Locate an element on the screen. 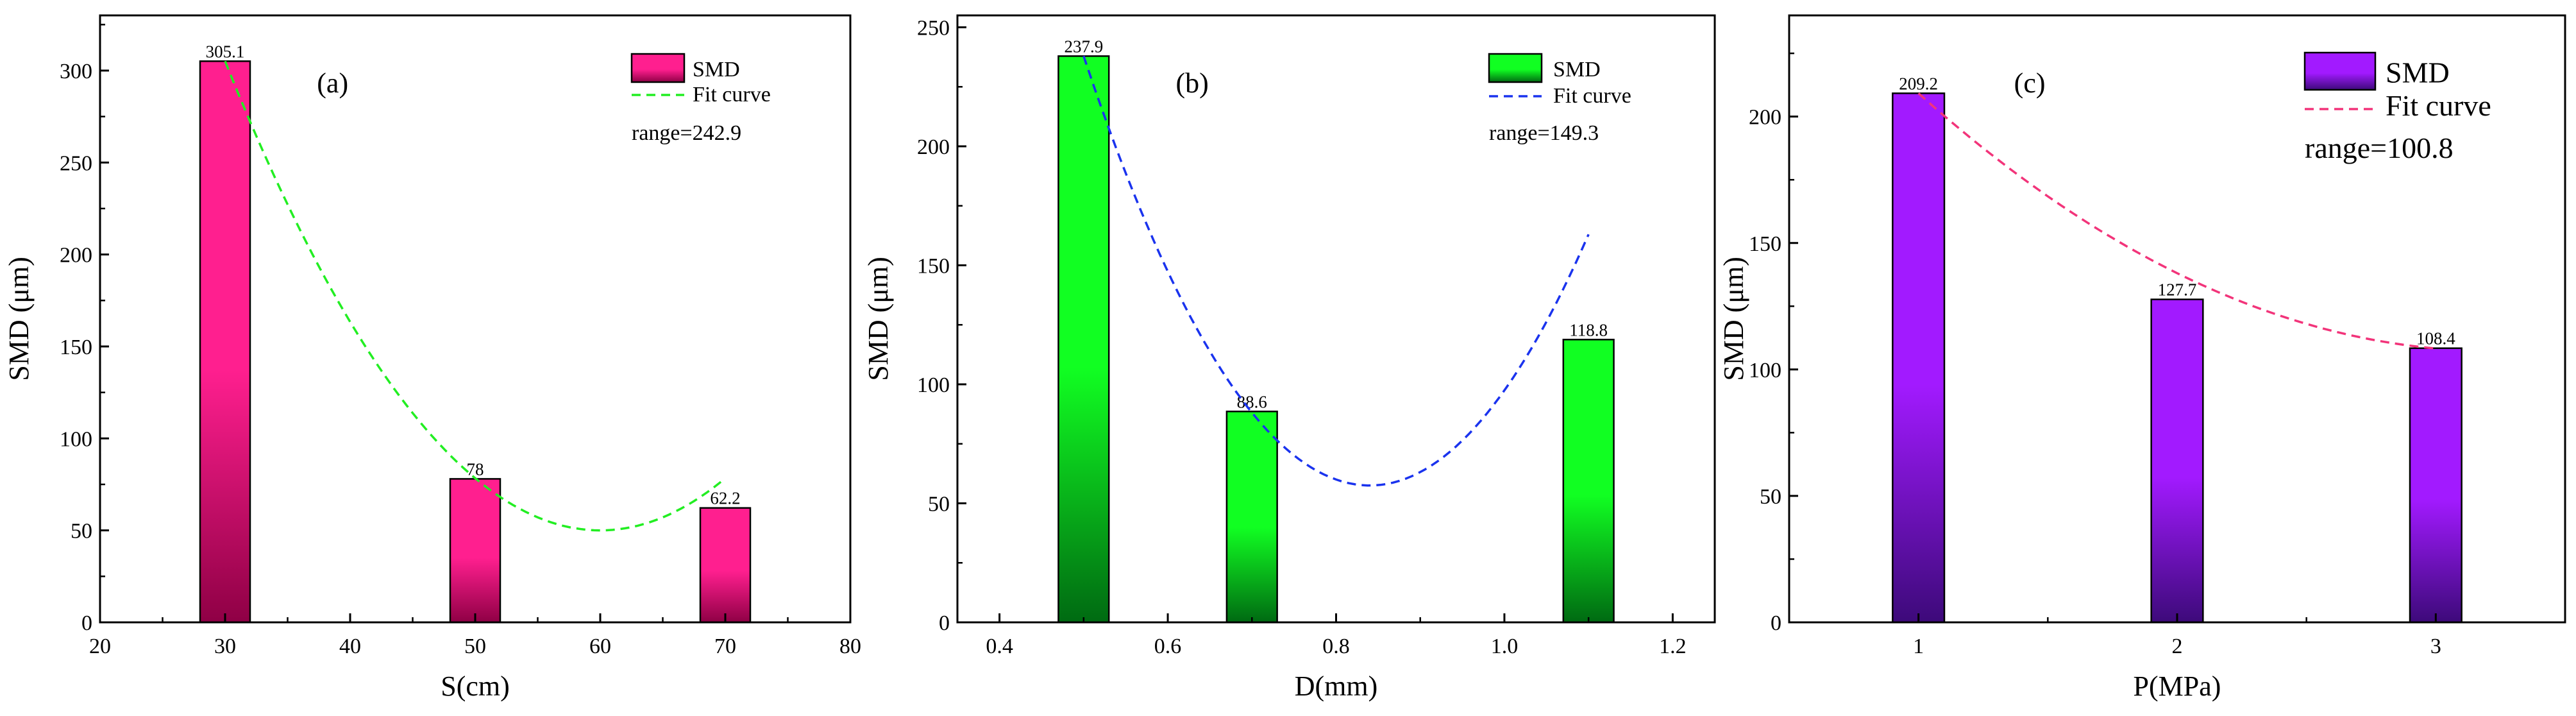 This screenshot has height=716, width=2576. x-tick-label: 70 is located at coordinates (725, 646).